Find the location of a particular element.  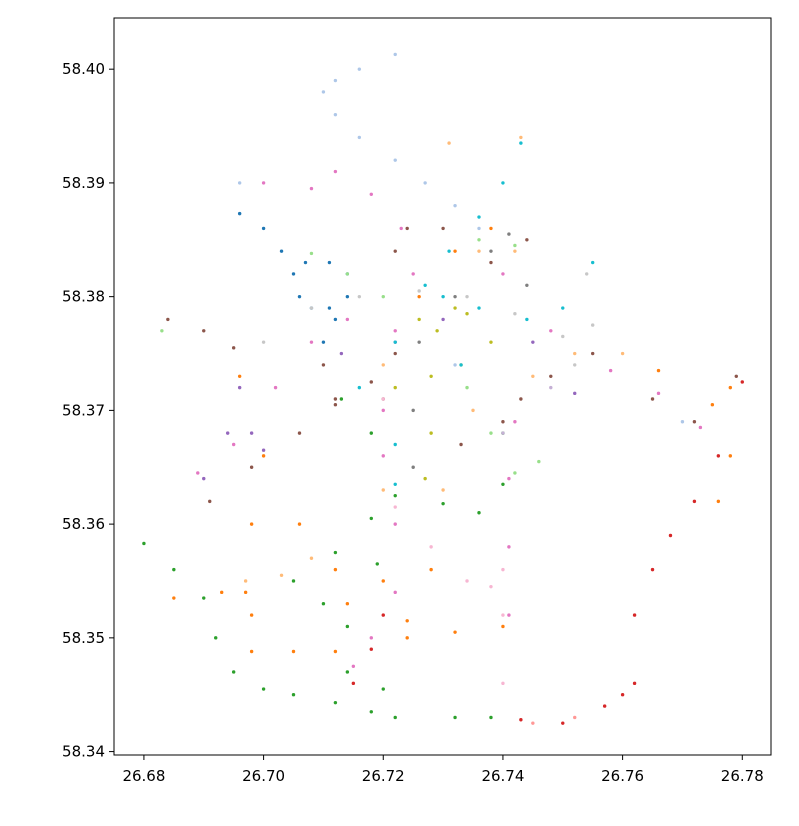

y-tick-label: 58.37 is located at coordinates (83, 410).